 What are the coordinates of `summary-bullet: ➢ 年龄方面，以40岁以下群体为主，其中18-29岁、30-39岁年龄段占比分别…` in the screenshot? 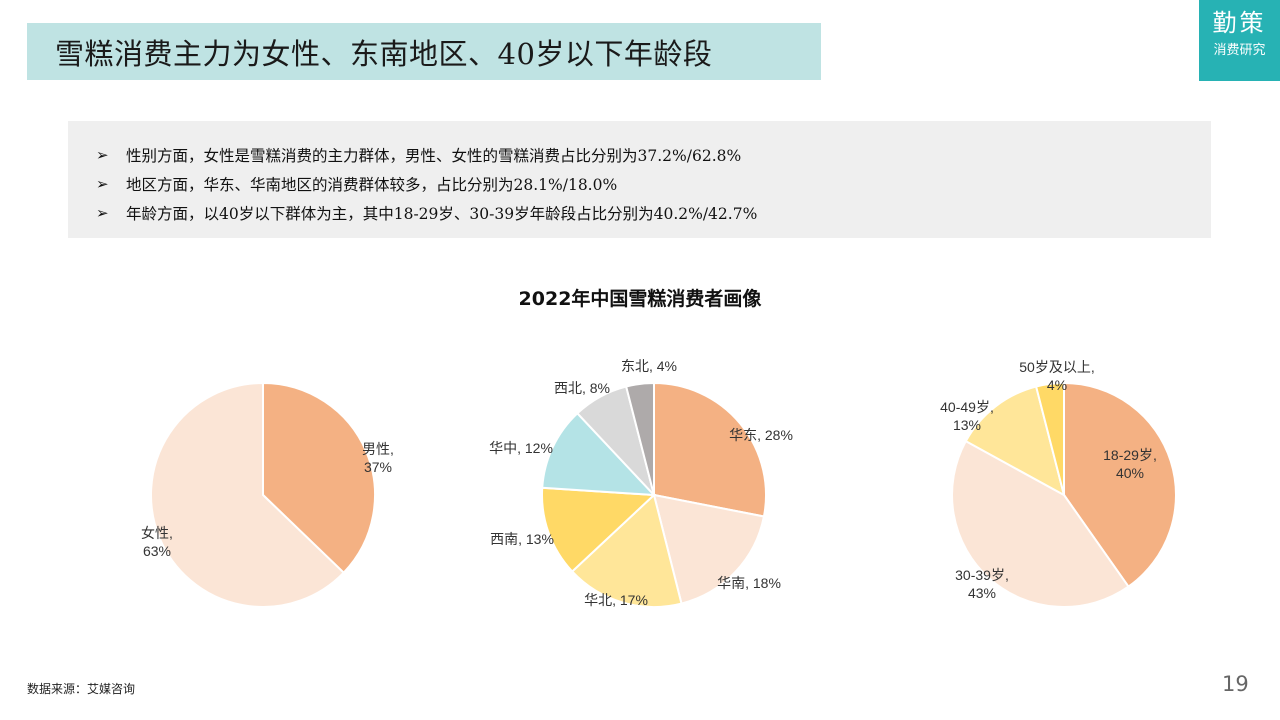 It's located at (653, 212).